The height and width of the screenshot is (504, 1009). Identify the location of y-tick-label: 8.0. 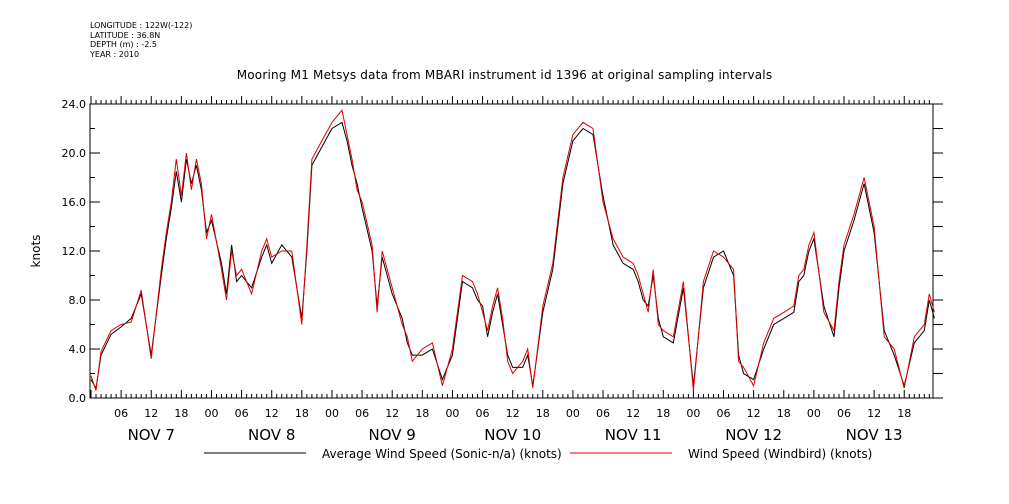
(78, 300).